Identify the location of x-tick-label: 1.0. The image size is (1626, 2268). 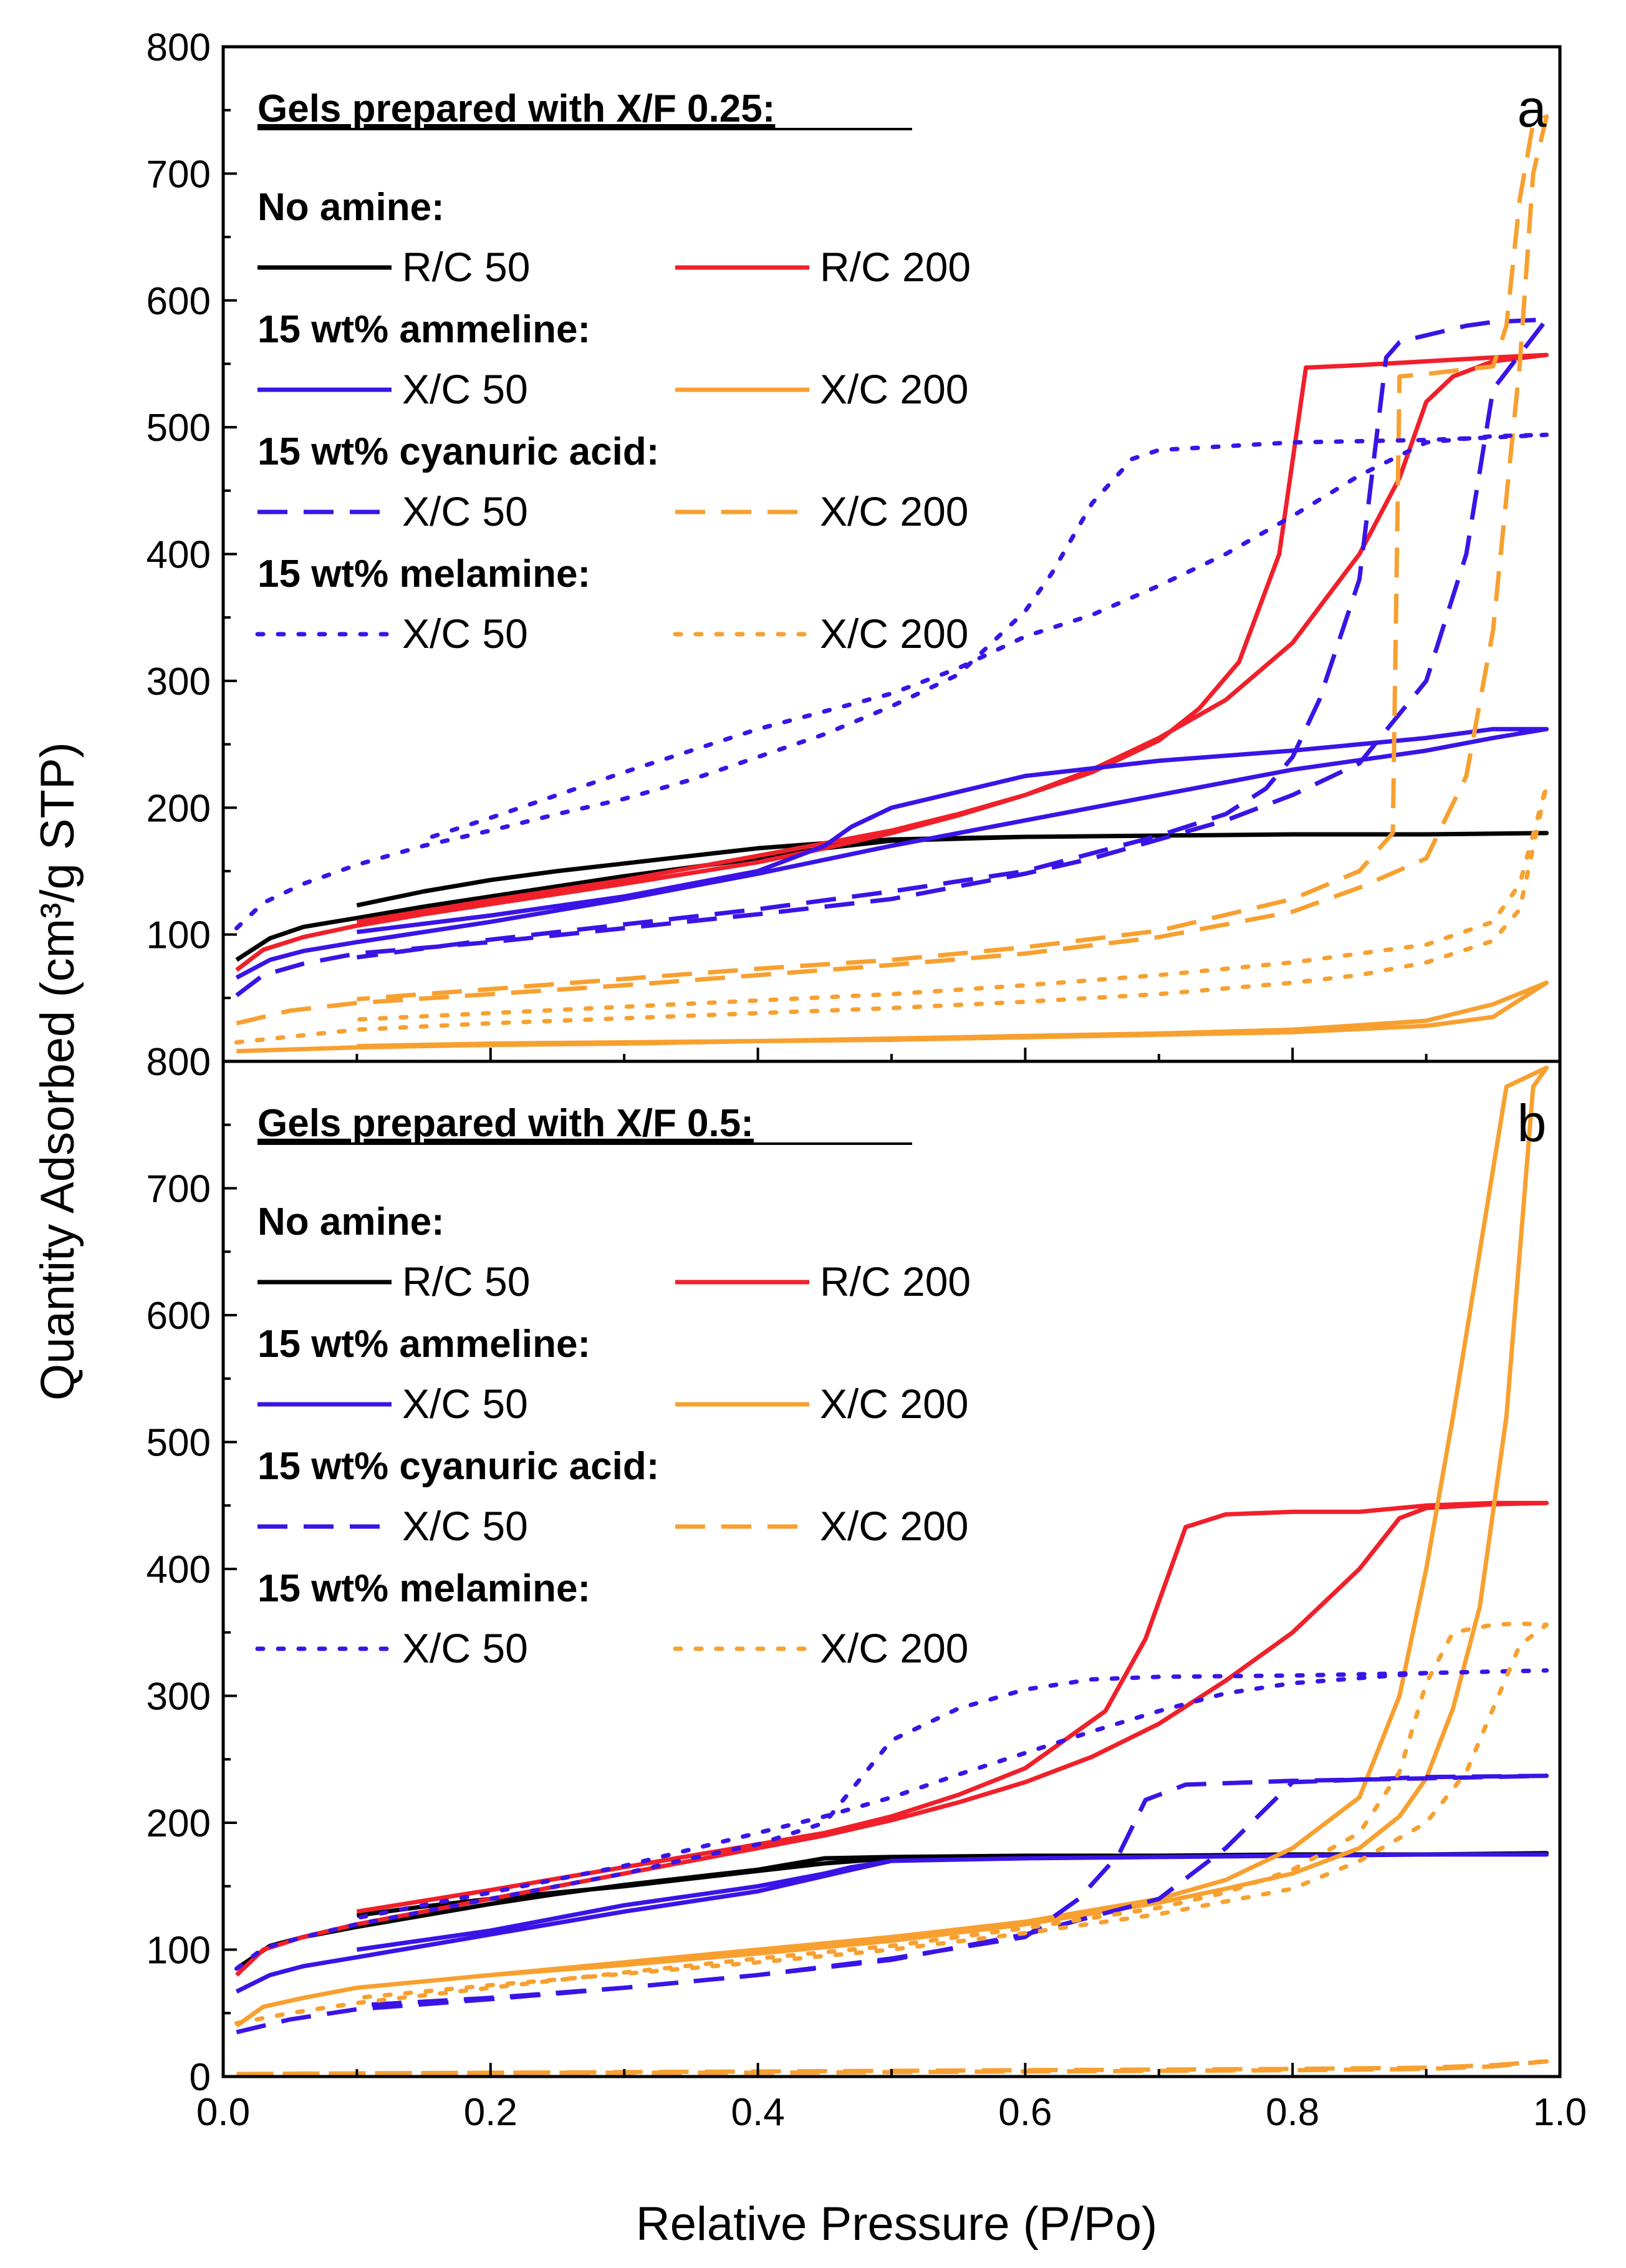
(1560, 2112).